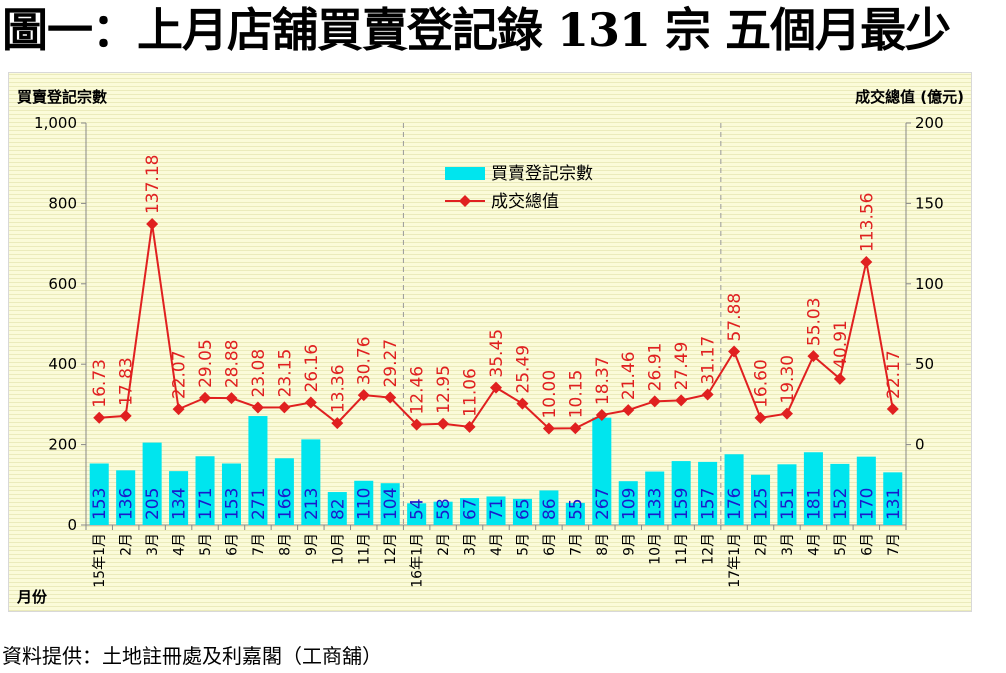 The width and height of the screenshot is (1006, 673). I want to click on x-tick-label: 16年1月, so click(418, 560).